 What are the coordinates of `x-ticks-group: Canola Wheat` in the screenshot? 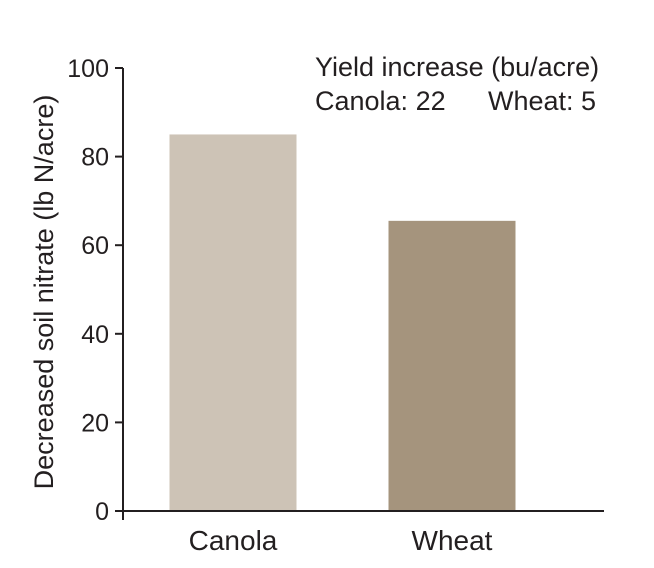 It's located at (341, 540).